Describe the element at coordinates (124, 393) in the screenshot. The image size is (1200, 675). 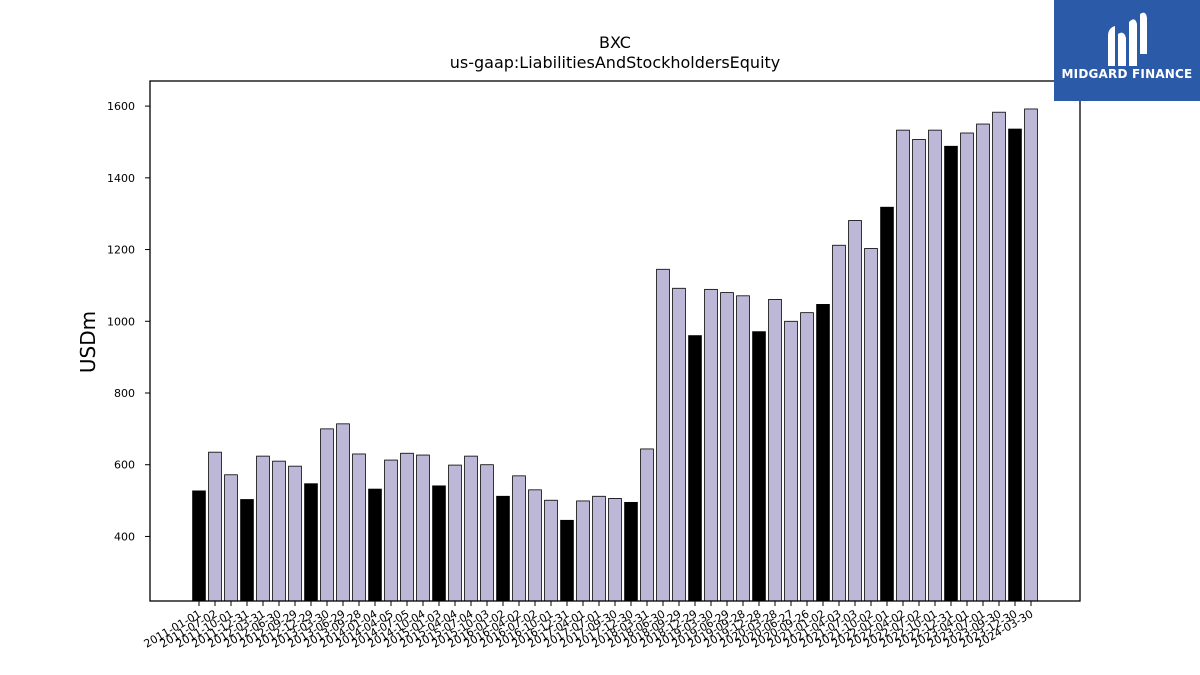
I see `y-tick-label: 800` at that location.